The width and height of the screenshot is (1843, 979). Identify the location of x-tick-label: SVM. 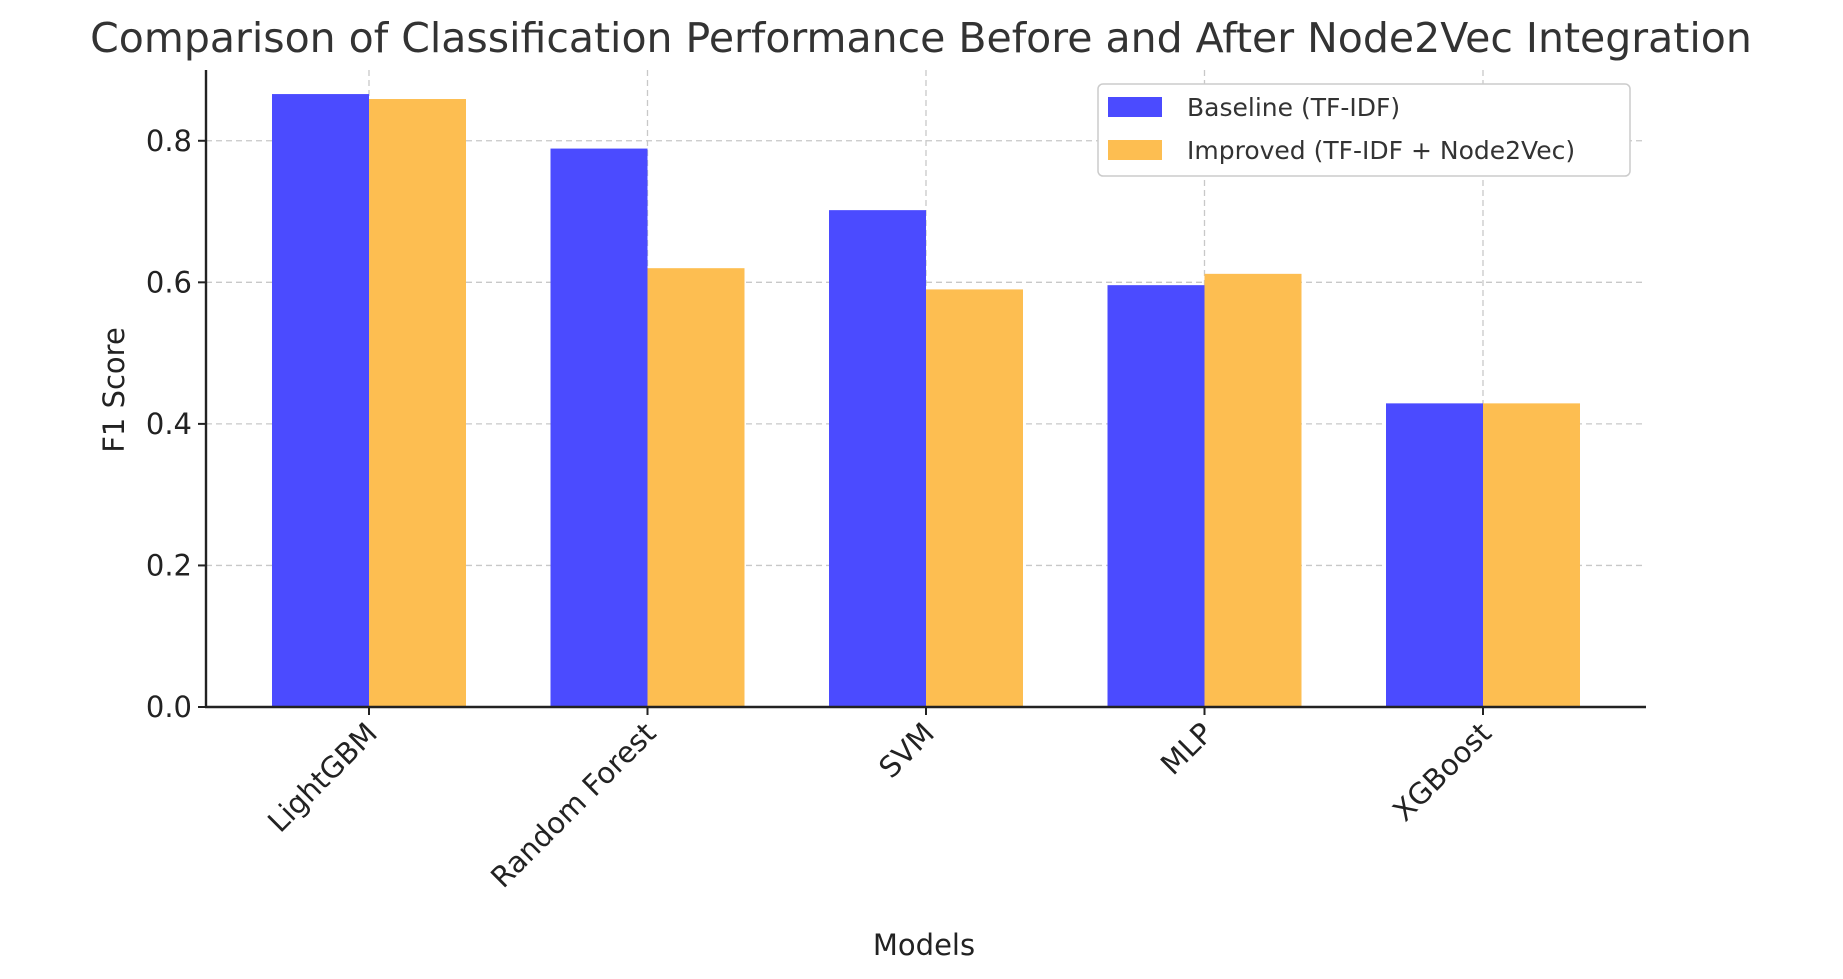
(906, 750).